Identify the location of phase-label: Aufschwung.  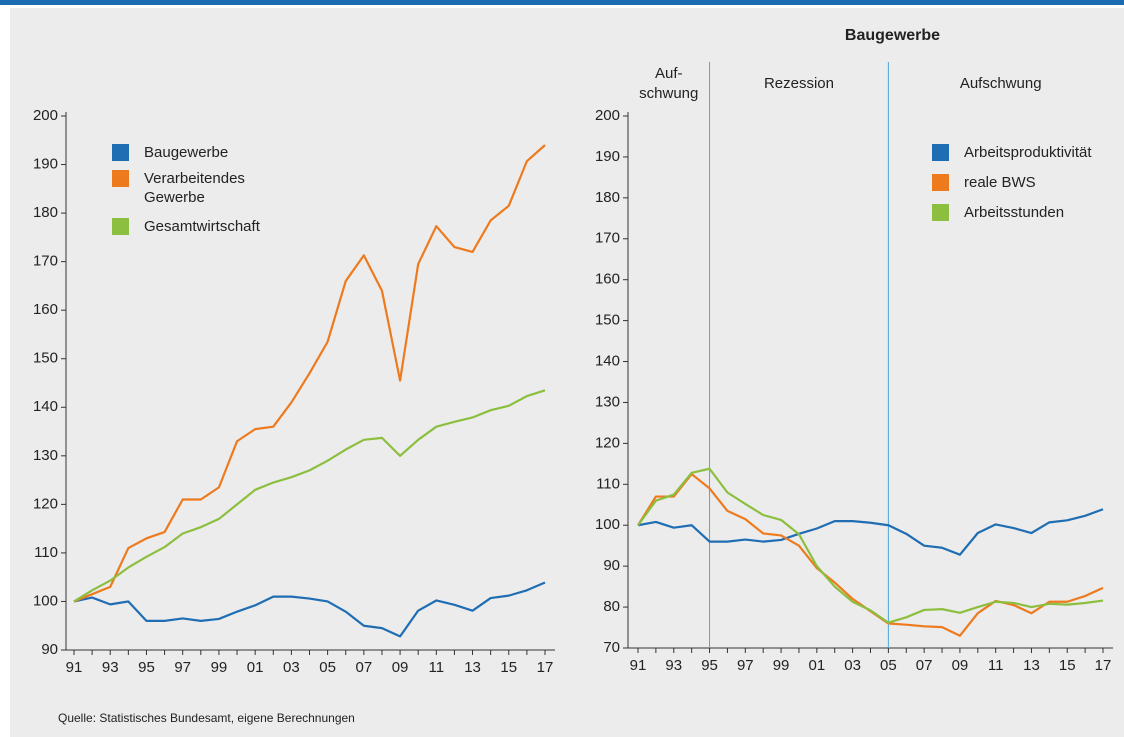
(1001, 83).